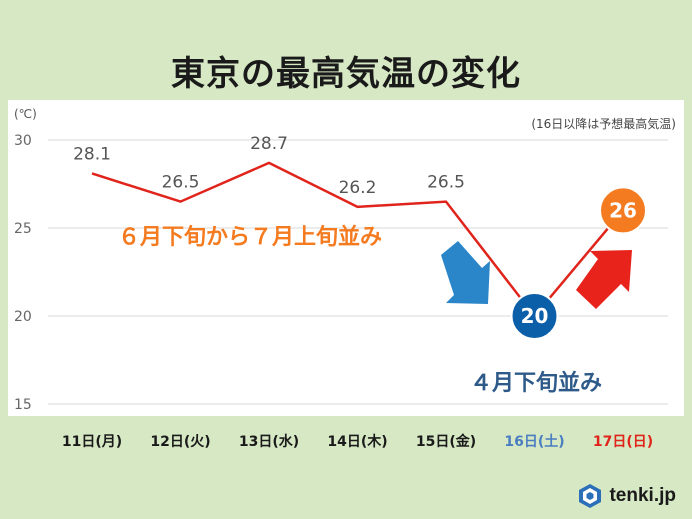  I want to click on logo-text: tenki.jp, so click(642, 495).